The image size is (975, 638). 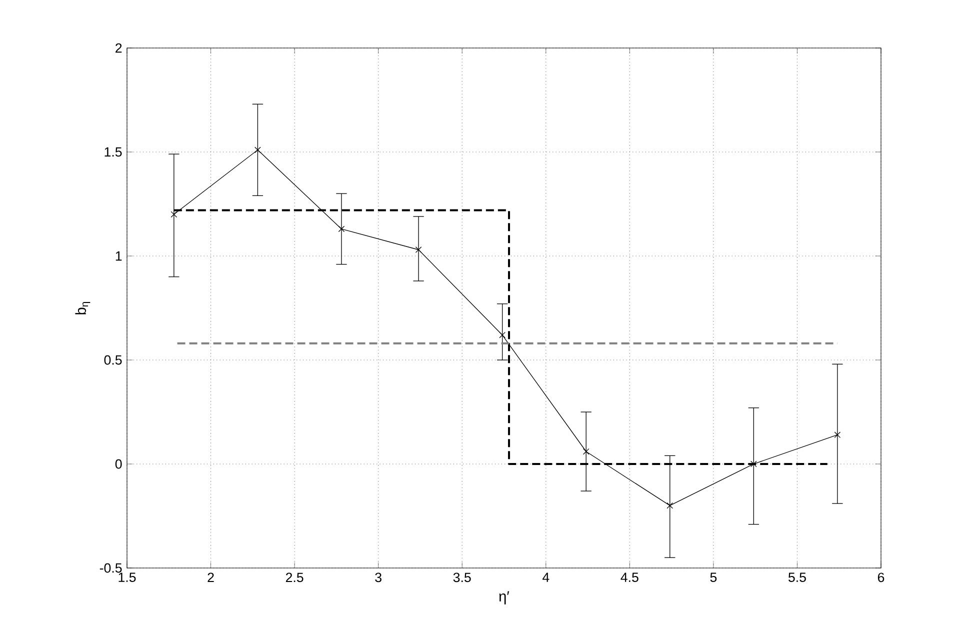 What do you see at coordinates (211, 577) in the screenshot?
I see `x-tick-label: 2` at bounding box center [211, 577].